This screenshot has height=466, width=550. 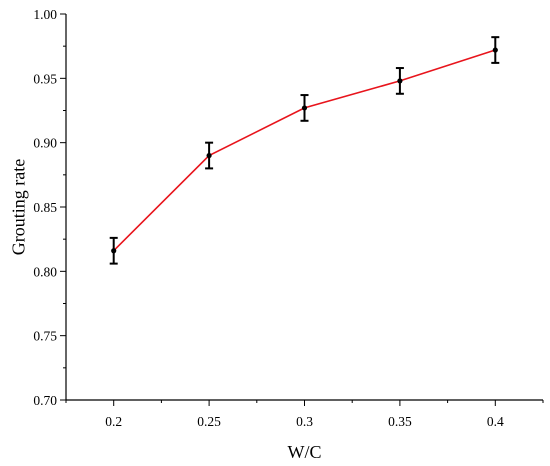 I want to click on x-tick-label: 0.35, so click(x=400, y=421).